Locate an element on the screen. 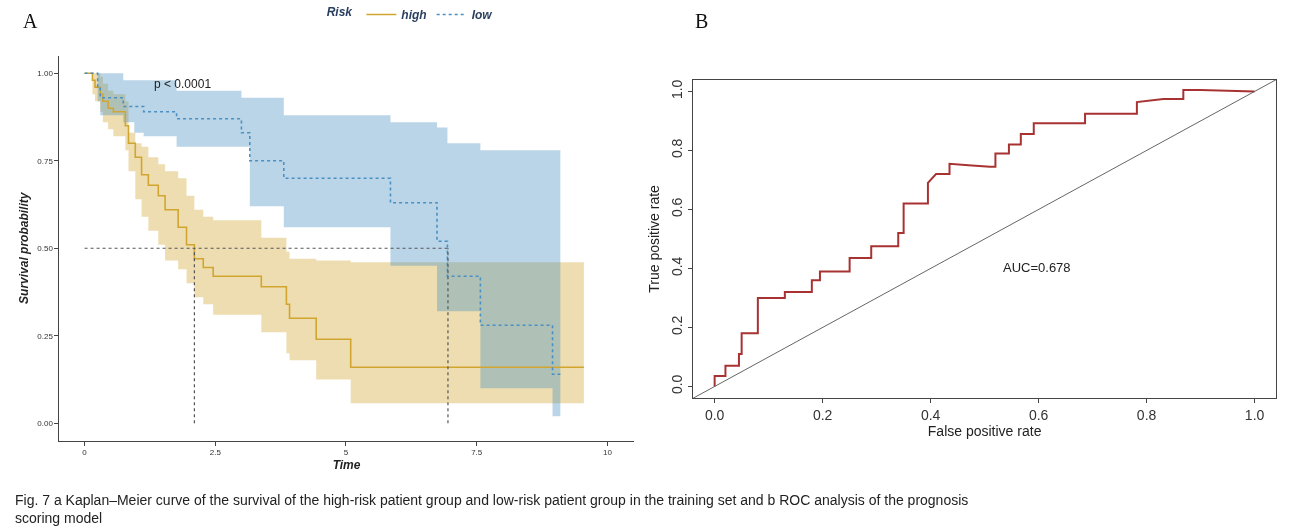 The height and width of the screenshot is (531, 1293). y-tick-label: 0.8 is located at coordinates (677, 148).